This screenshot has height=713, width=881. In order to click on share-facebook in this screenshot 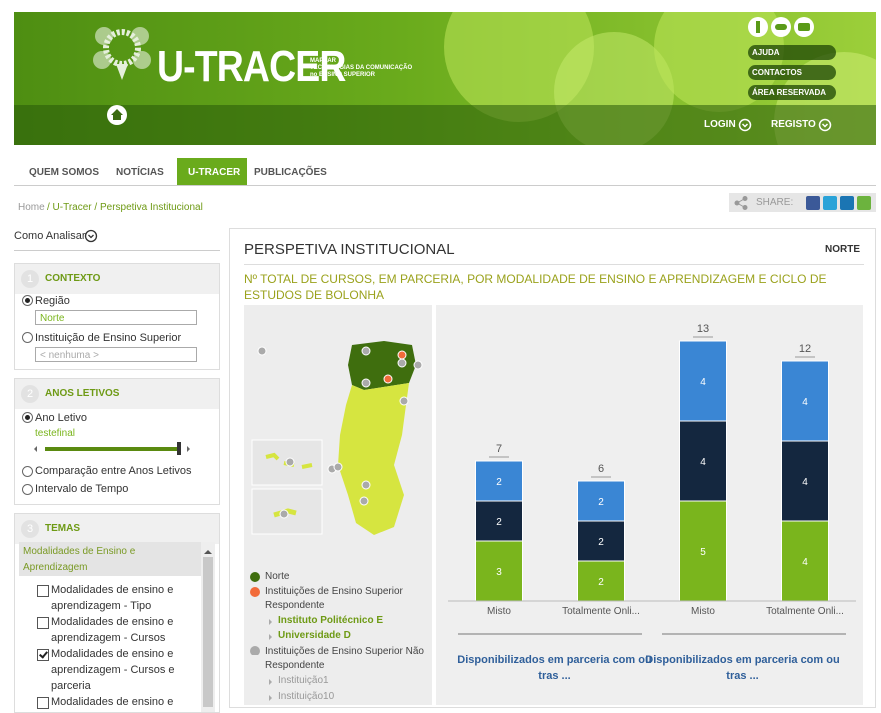, I will do `click(813, 203)`.